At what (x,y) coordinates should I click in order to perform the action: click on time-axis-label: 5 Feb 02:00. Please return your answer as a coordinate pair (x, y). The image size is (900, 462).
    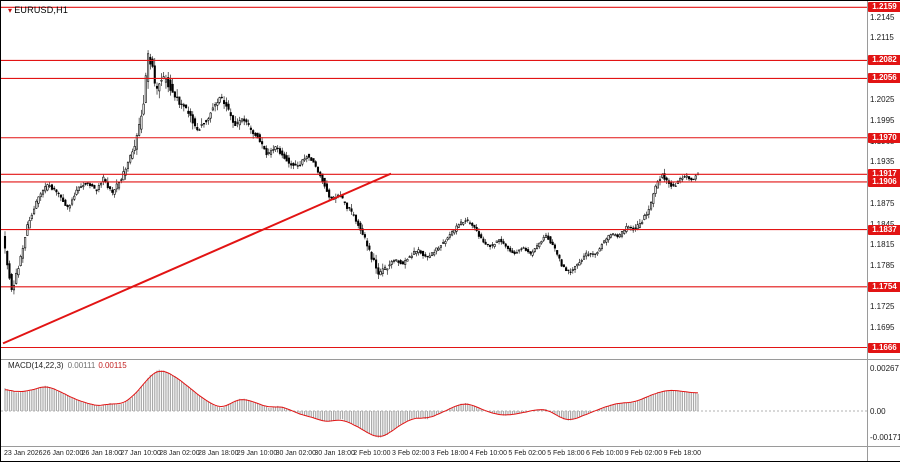
    Looking at the image, I should click on (527, 453).